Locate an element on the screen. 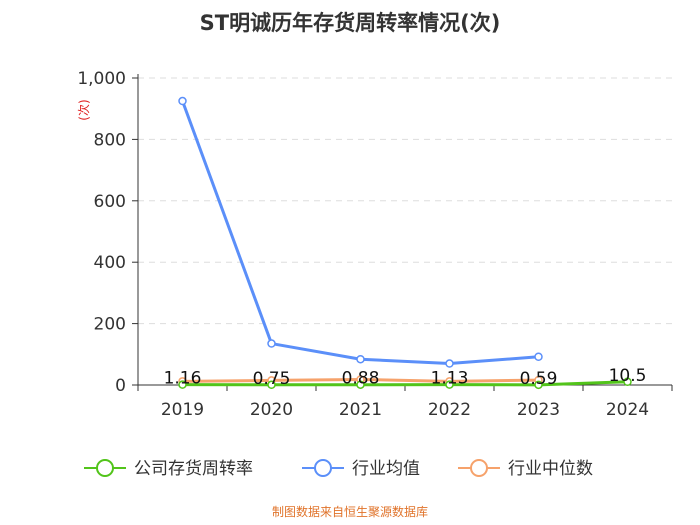  legend-item-0: 公司存货周转率 is located at coordinates (168, 469).